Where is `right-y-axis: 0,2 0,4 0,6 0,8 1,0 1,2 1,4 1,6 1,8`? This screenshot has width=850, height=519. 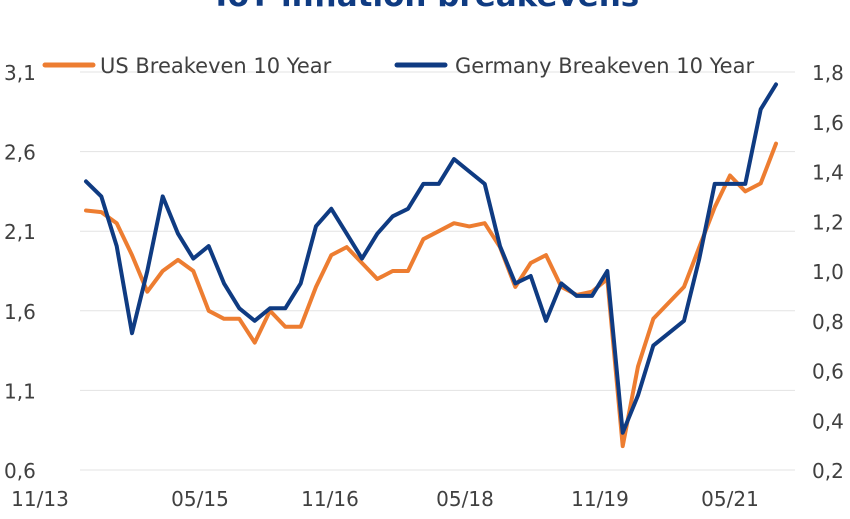 right-y-axis: 0,2 0,4 0,6 0,8 1,0 1,2 1,4 1,6 1,8 is located at coordinates (828, 272).